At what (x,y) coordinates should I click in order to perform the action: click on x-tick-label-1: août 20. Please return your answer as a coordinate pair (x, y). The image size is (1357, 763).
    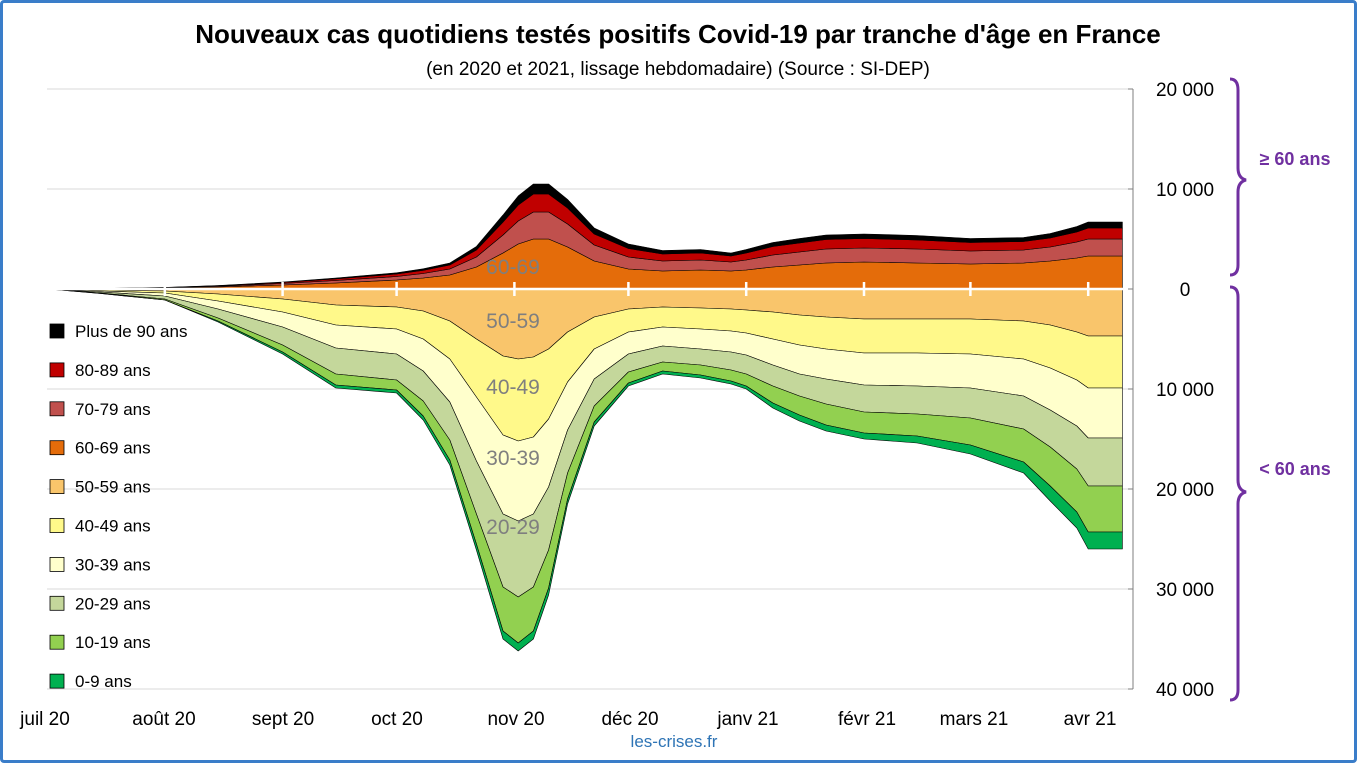
    Looking at the image, I should click on (163, 719).